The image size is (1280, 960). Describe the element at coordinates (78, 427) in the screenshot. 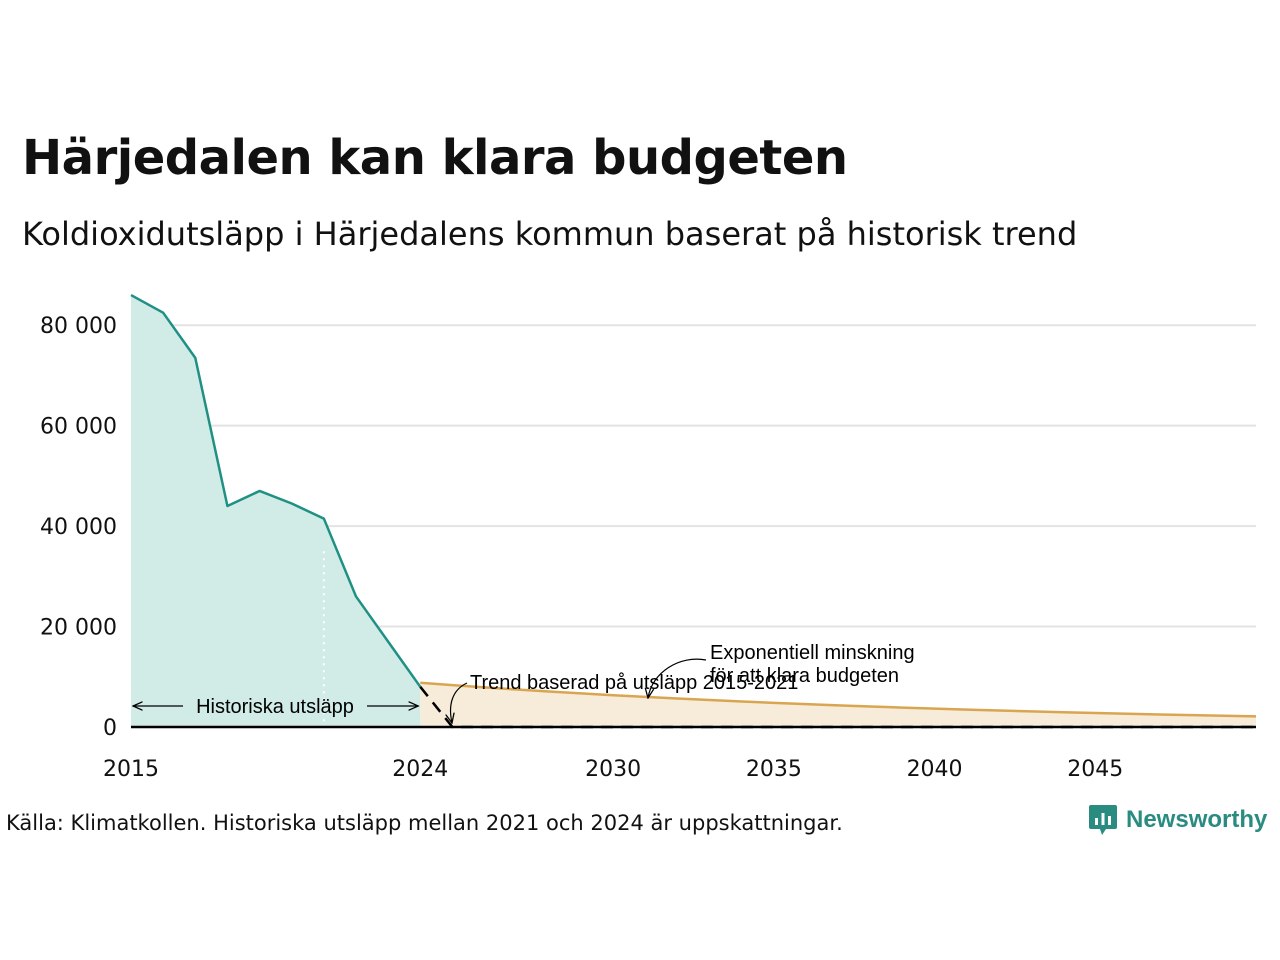

I see `y-tick-label: 60 000` at that location.